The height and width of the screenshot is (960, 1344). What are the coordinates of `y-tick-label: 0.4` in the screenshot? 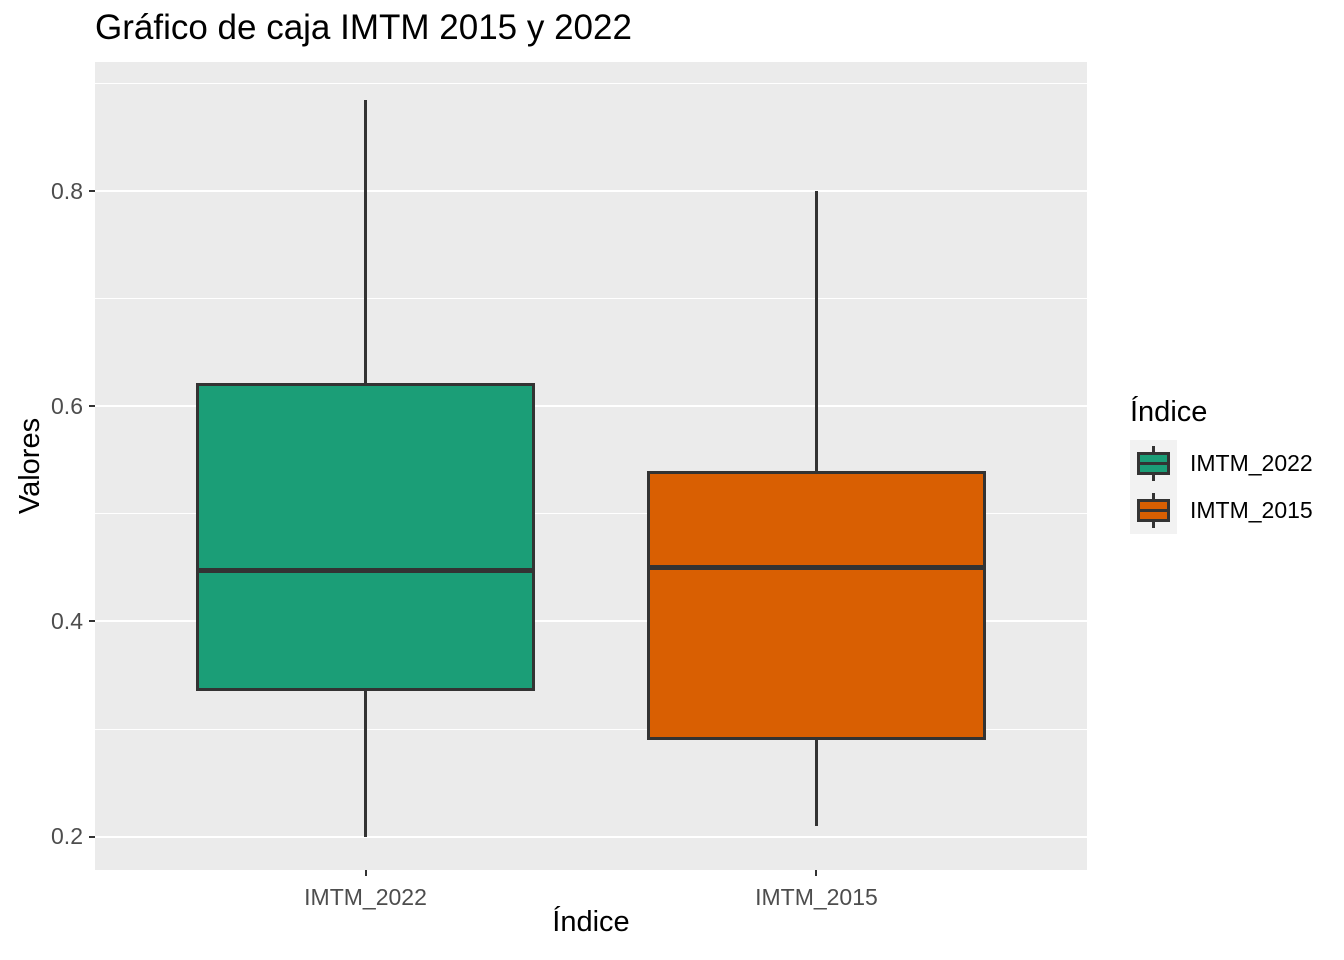 It's located at (67, 620).